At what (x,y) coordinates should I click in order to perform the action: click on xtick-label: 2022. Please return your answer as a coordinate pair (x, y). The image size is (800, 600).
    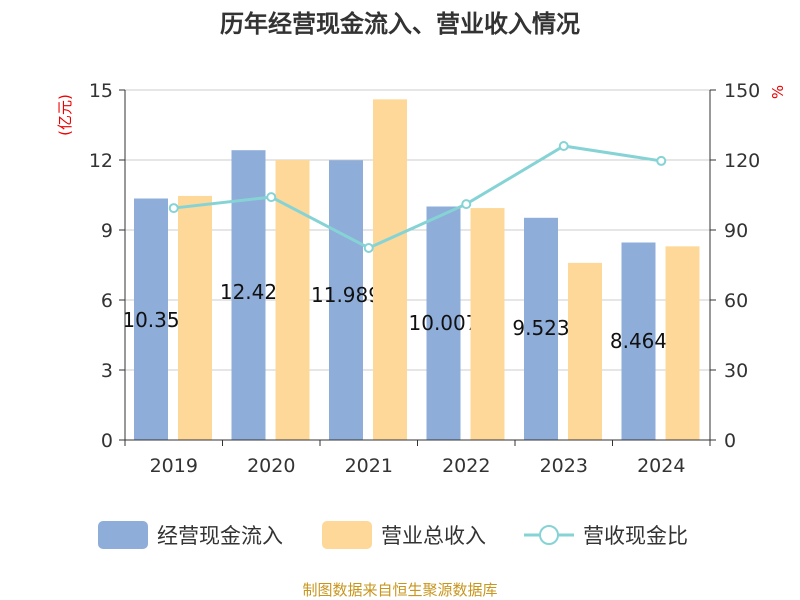
    Looking at the image, I should click on (466, 466).